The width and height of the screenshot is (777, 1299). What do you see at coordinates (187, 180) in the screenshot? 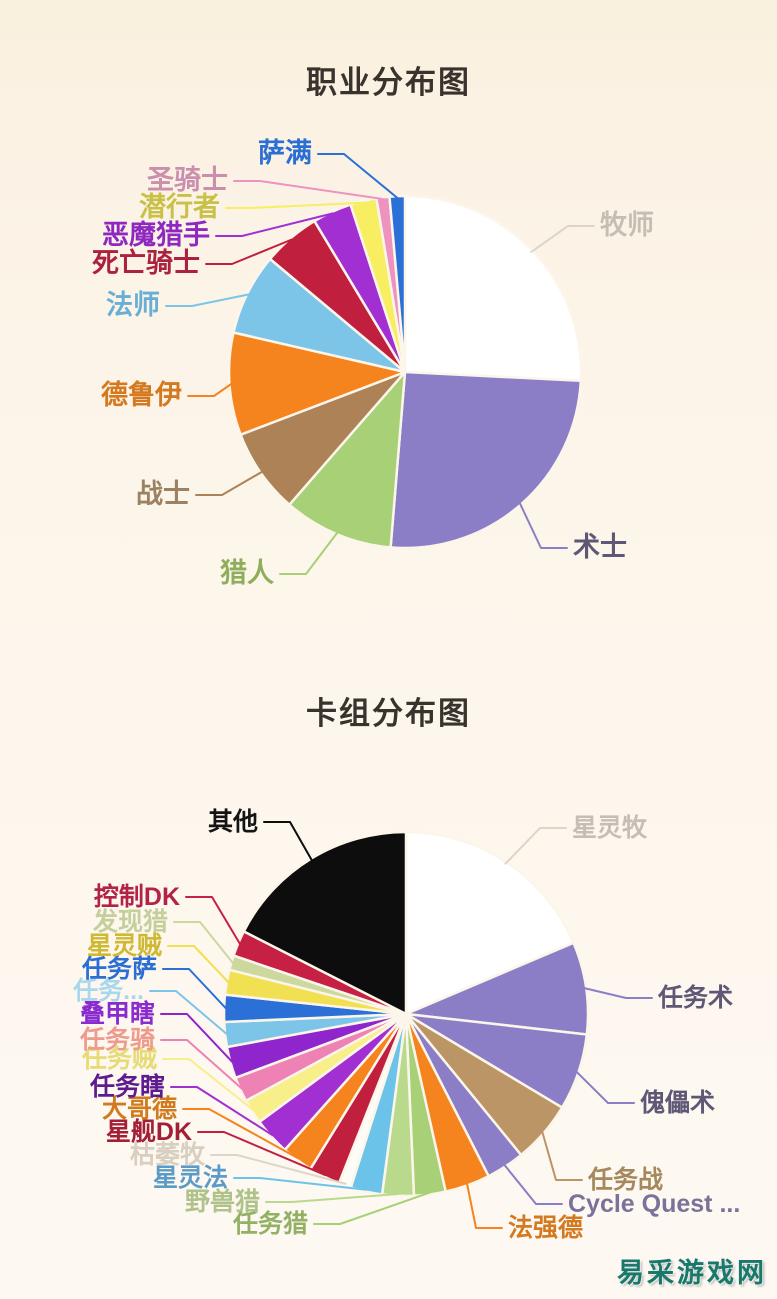
I see `chart1-slice-label-9: 圣骑士` at bounding box center [187, 180].